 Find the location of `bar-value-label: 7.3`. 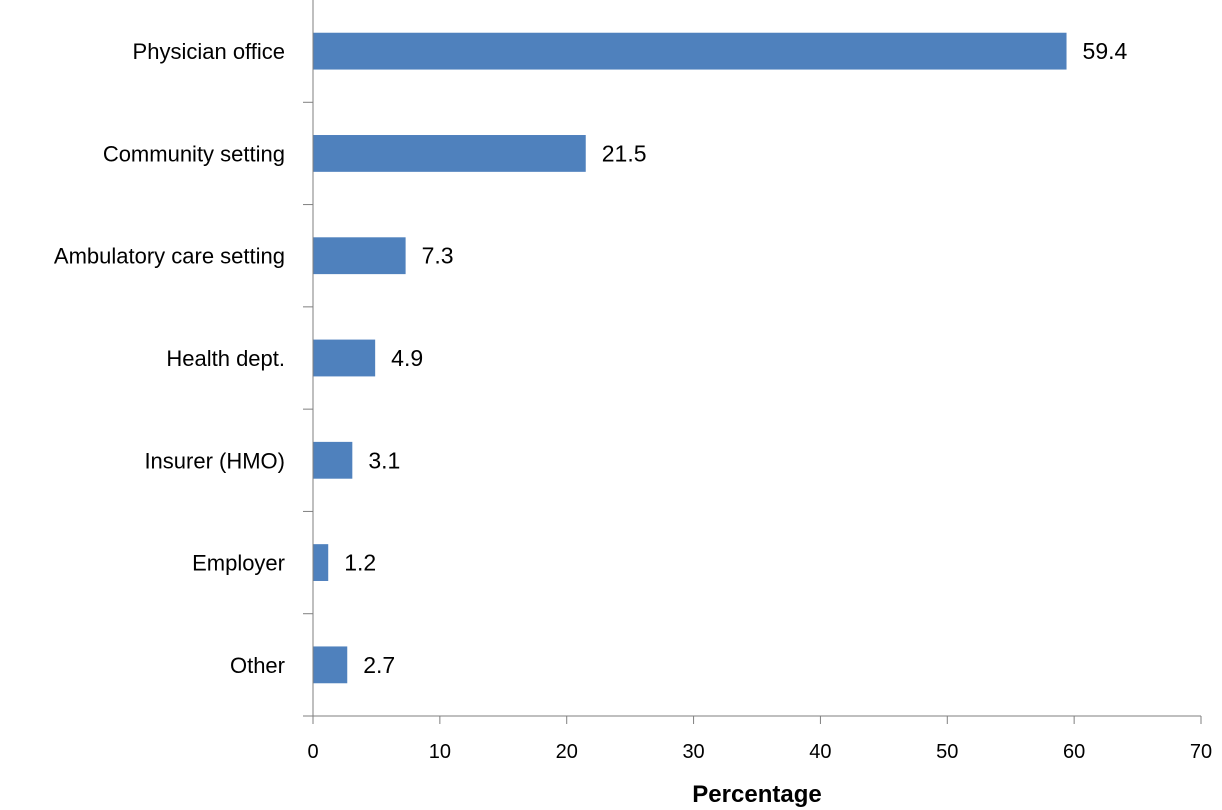

bar-value-label: 7.3 is located at coordinates (438, 256).